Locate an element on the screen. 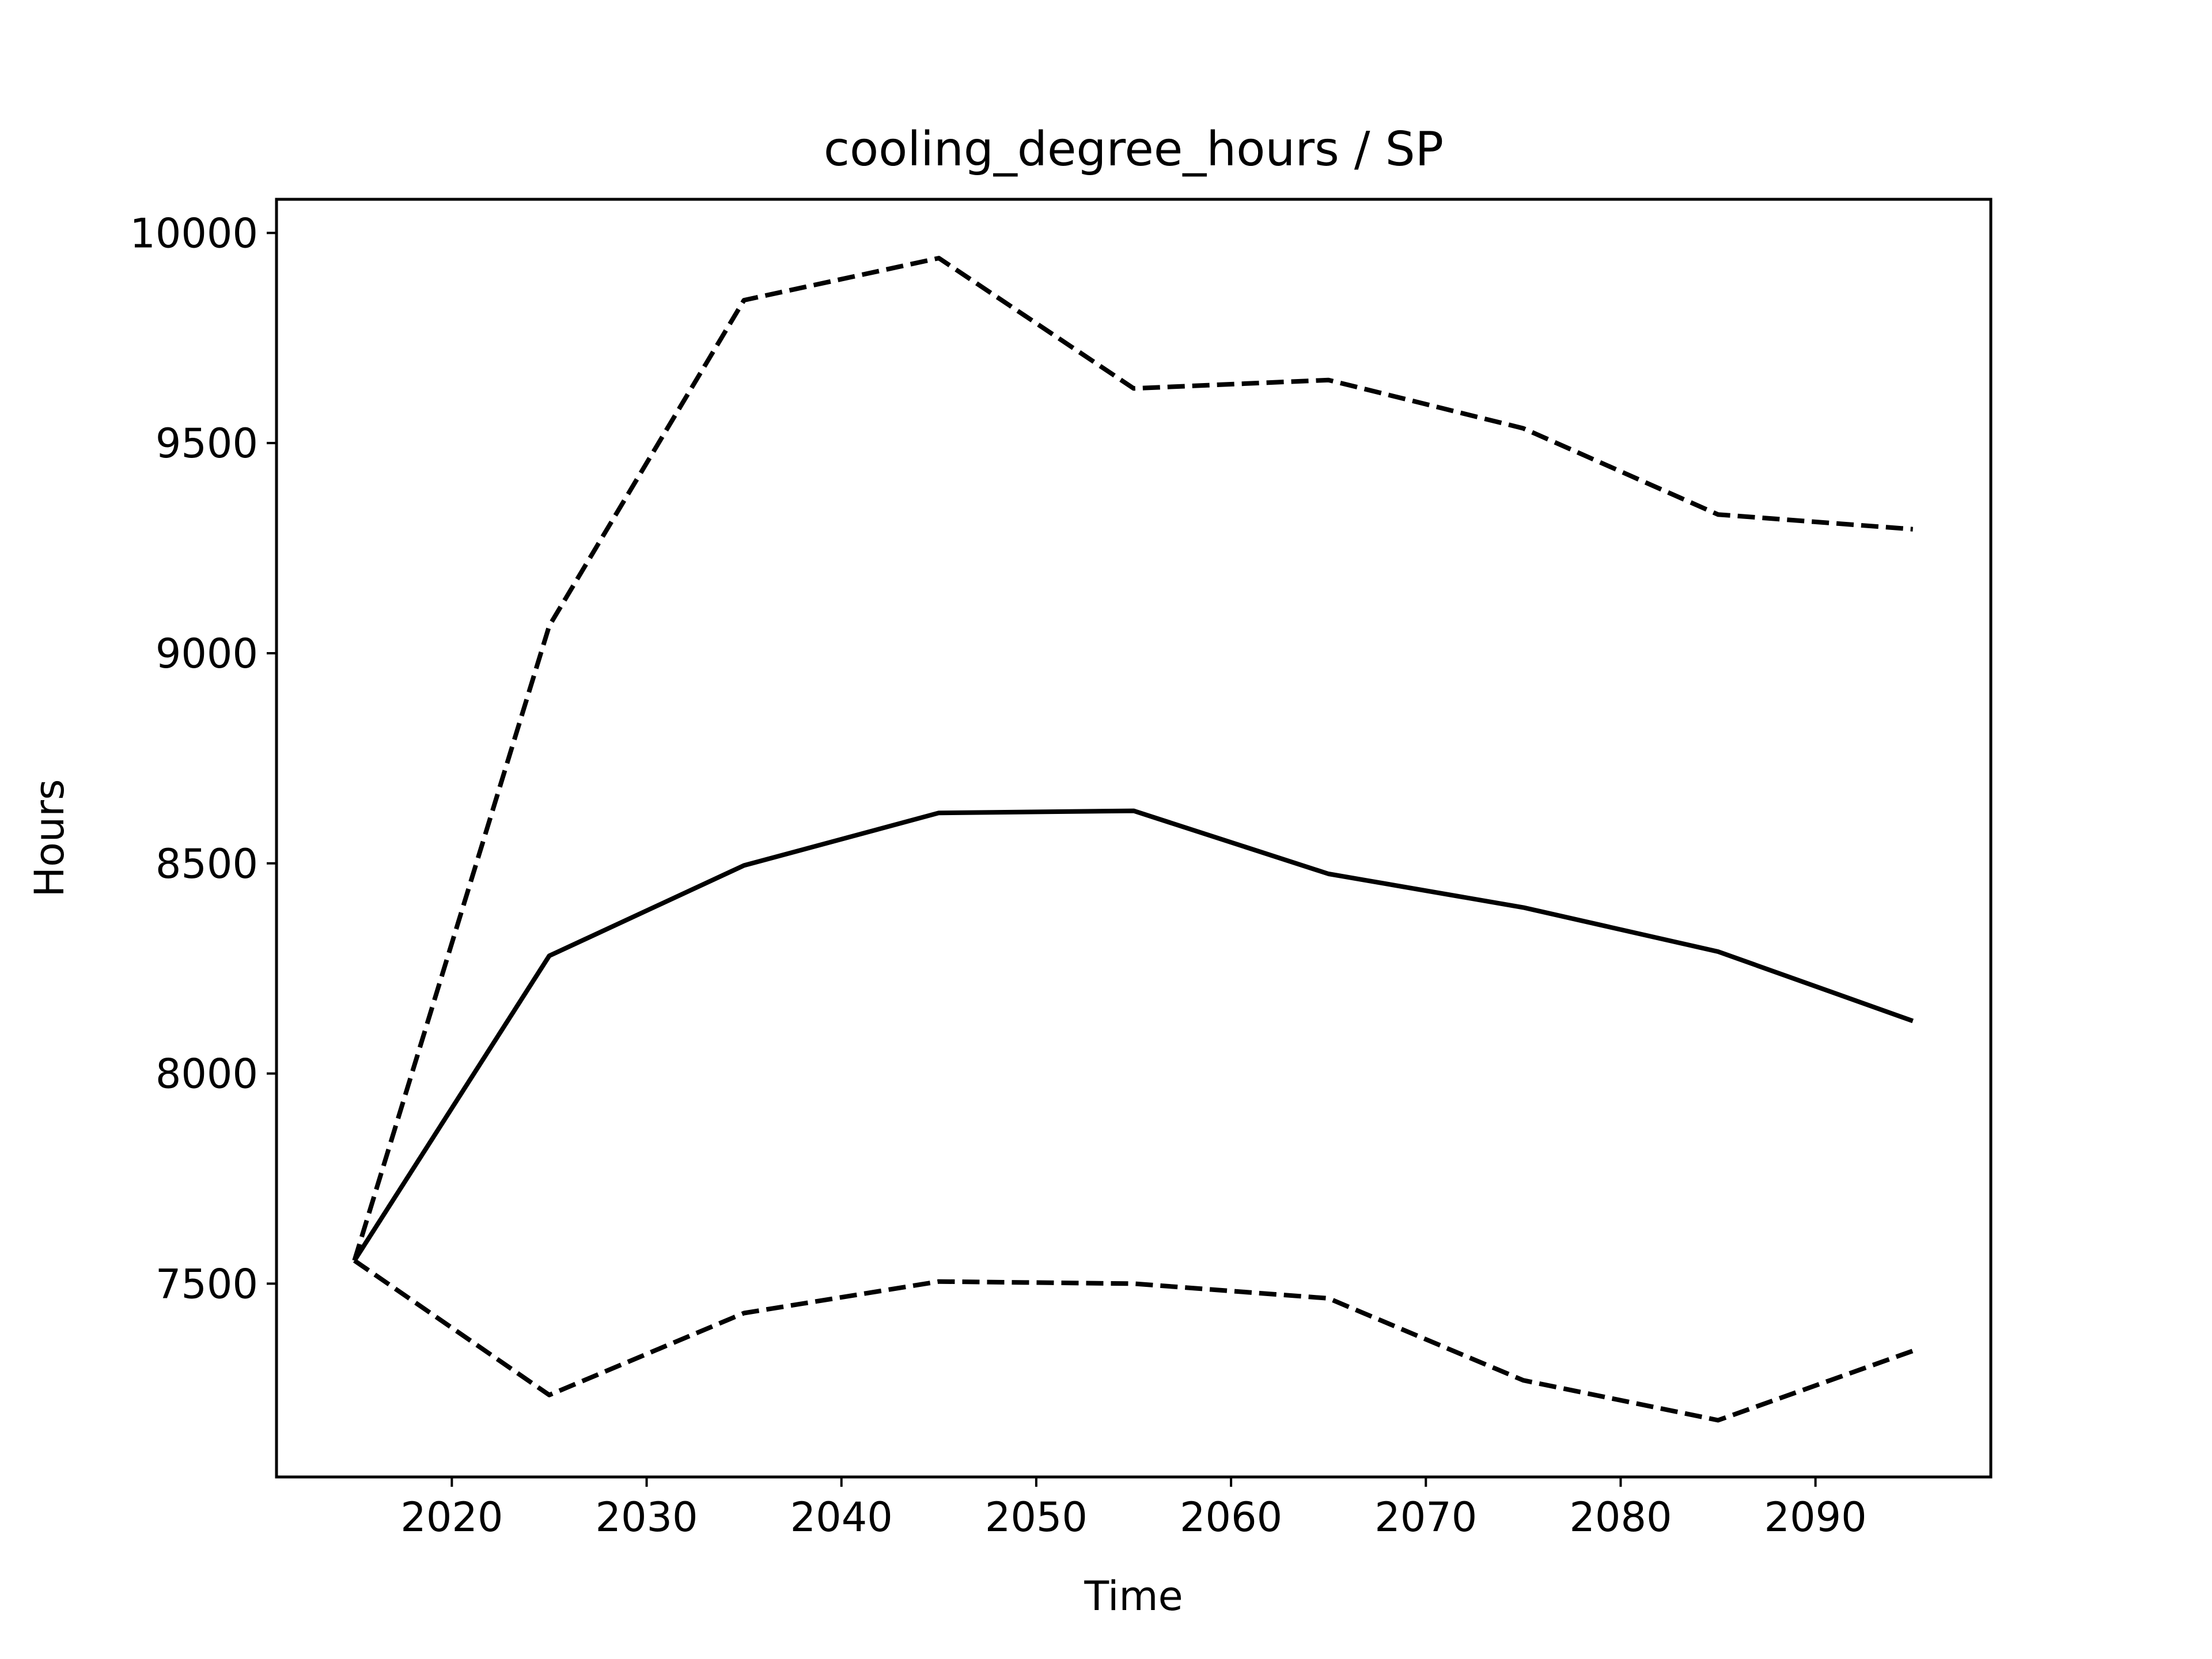  y-tick-label: 9000 is located at coordinates (207, 653).